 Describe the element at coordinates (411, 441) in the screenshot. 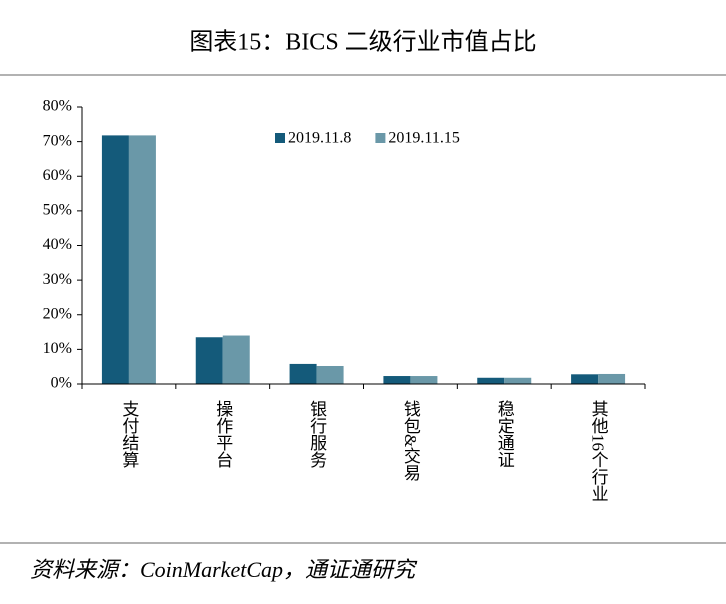

I see `x-tick-label: 钱包&交易` at that location.